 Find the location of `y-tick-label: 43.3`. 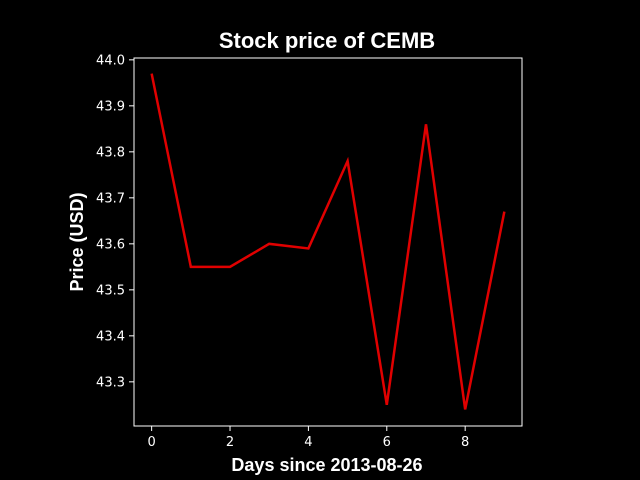

y-tick-label: 43.3 is located at coordinates (110, 382).